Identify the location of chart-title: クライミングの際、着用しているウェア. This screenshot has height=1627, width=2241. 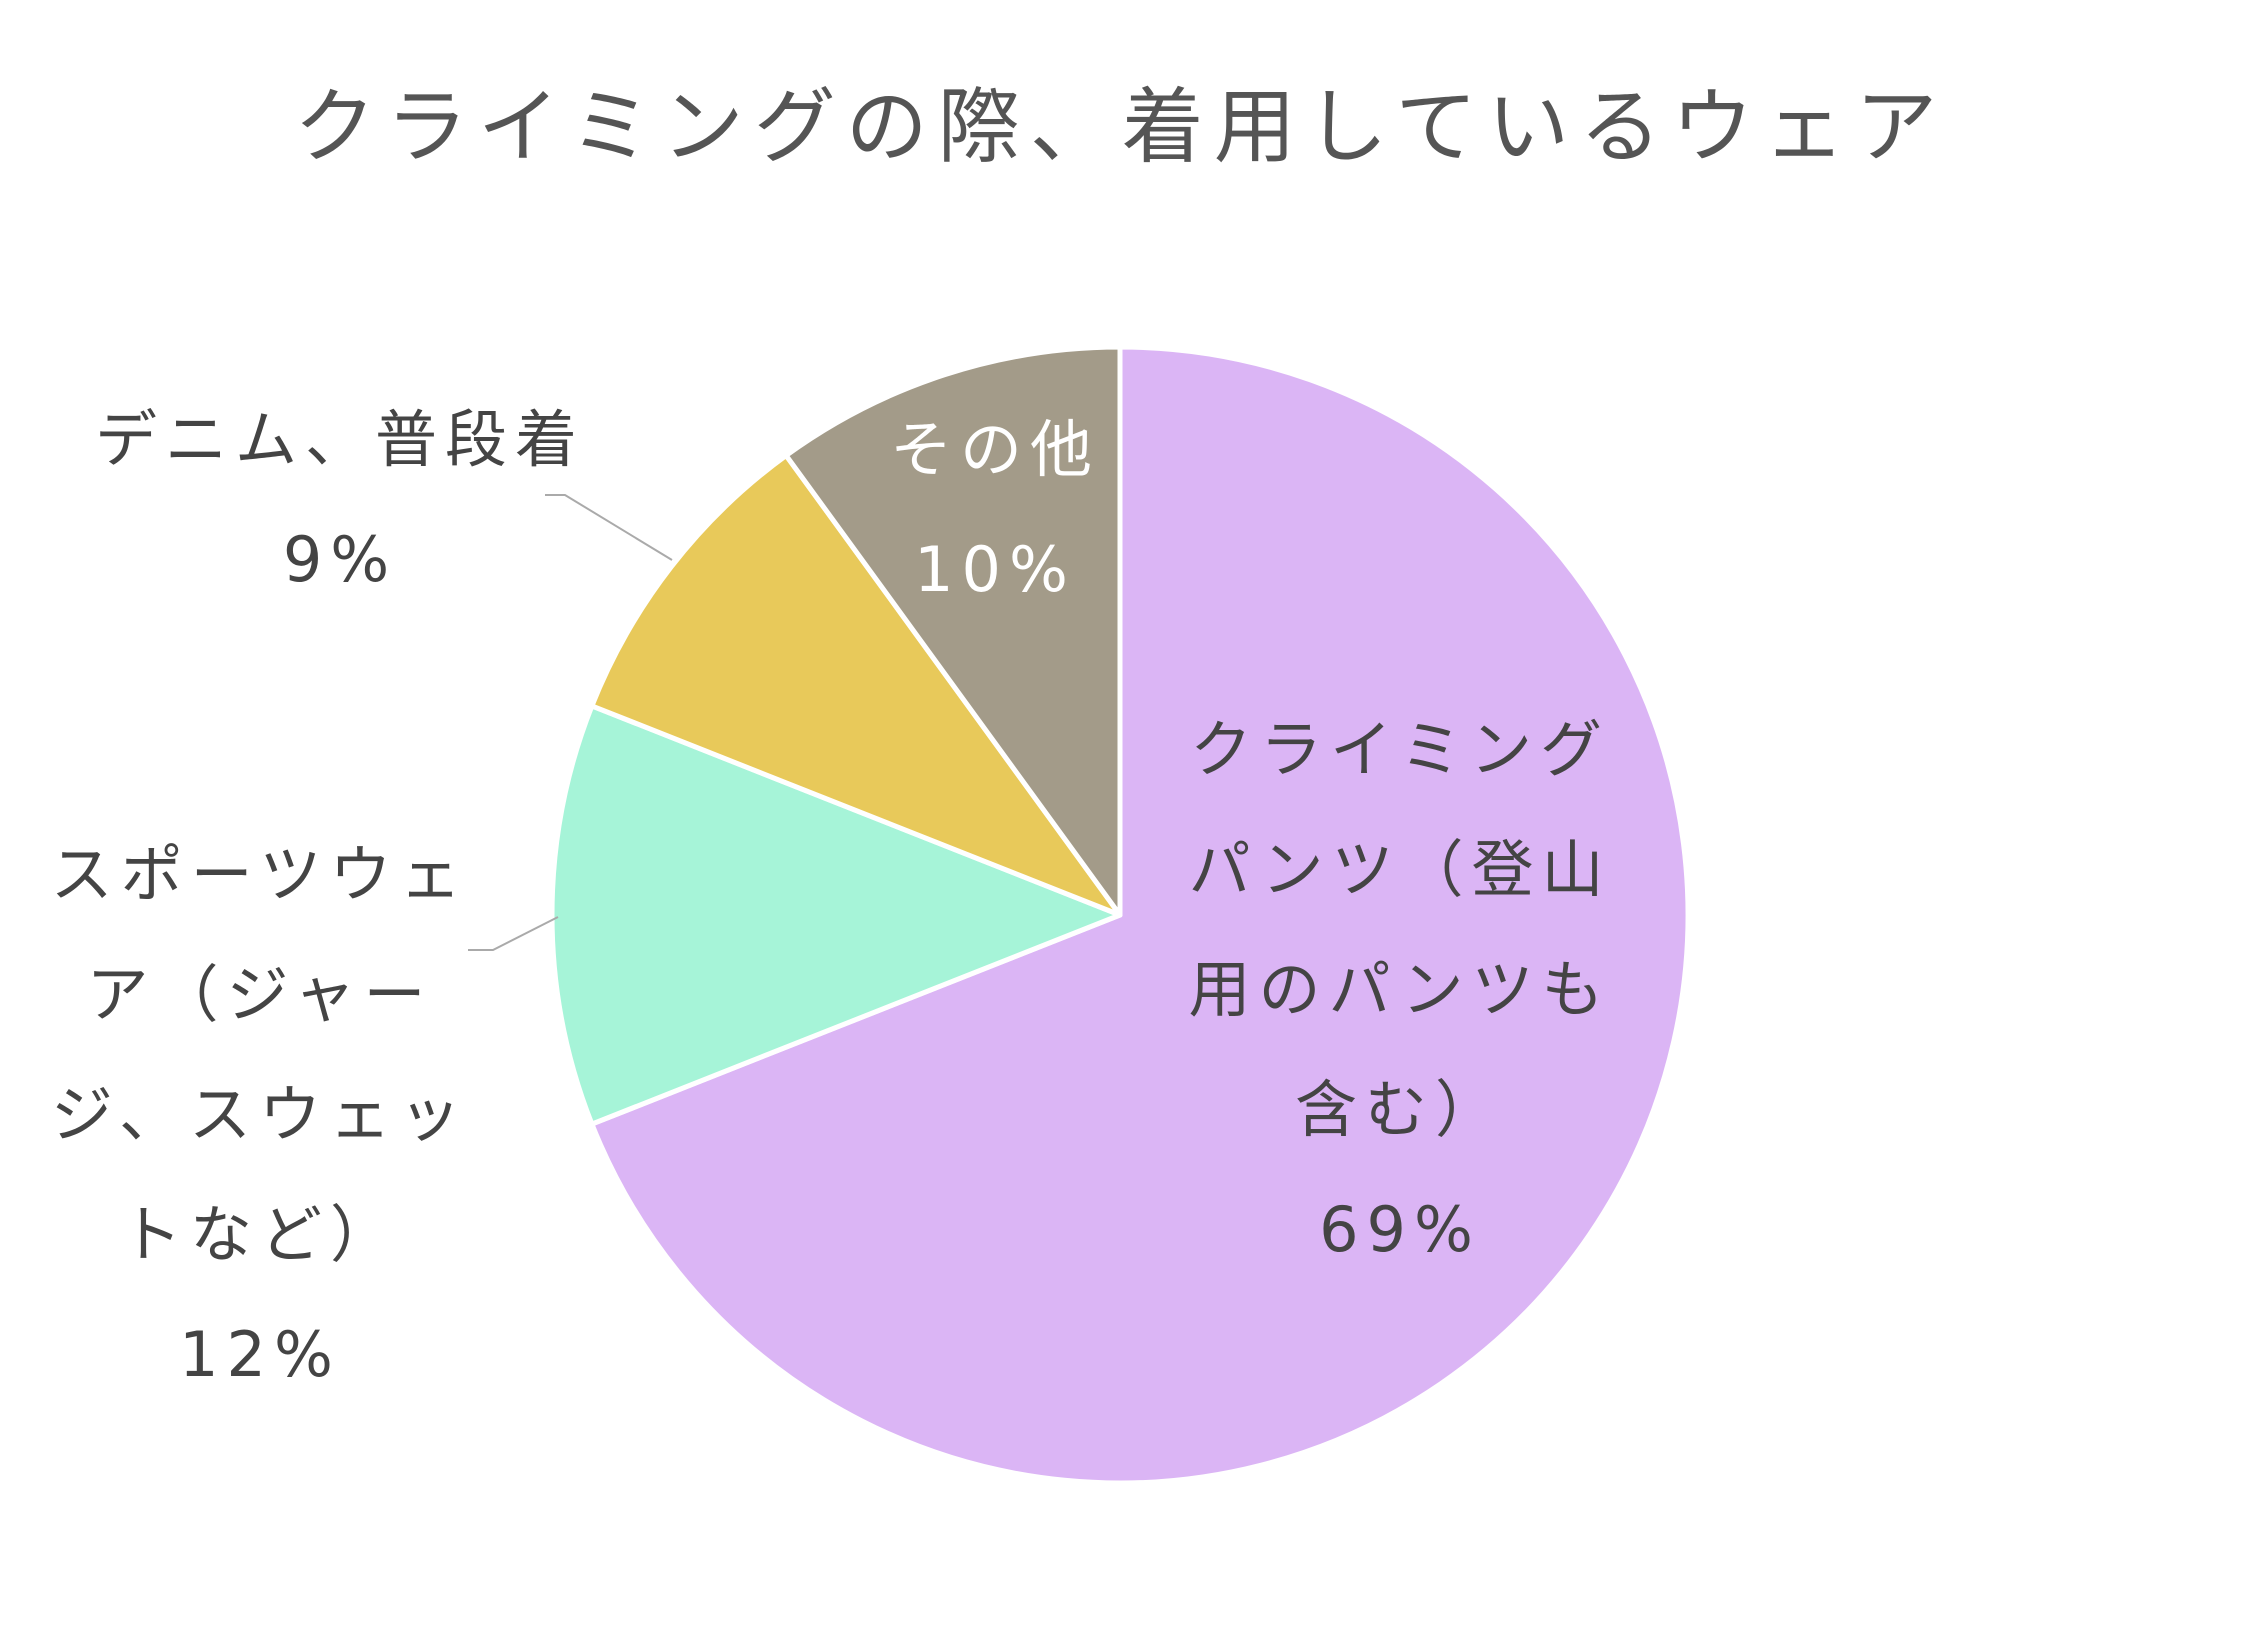
(1120, 127).